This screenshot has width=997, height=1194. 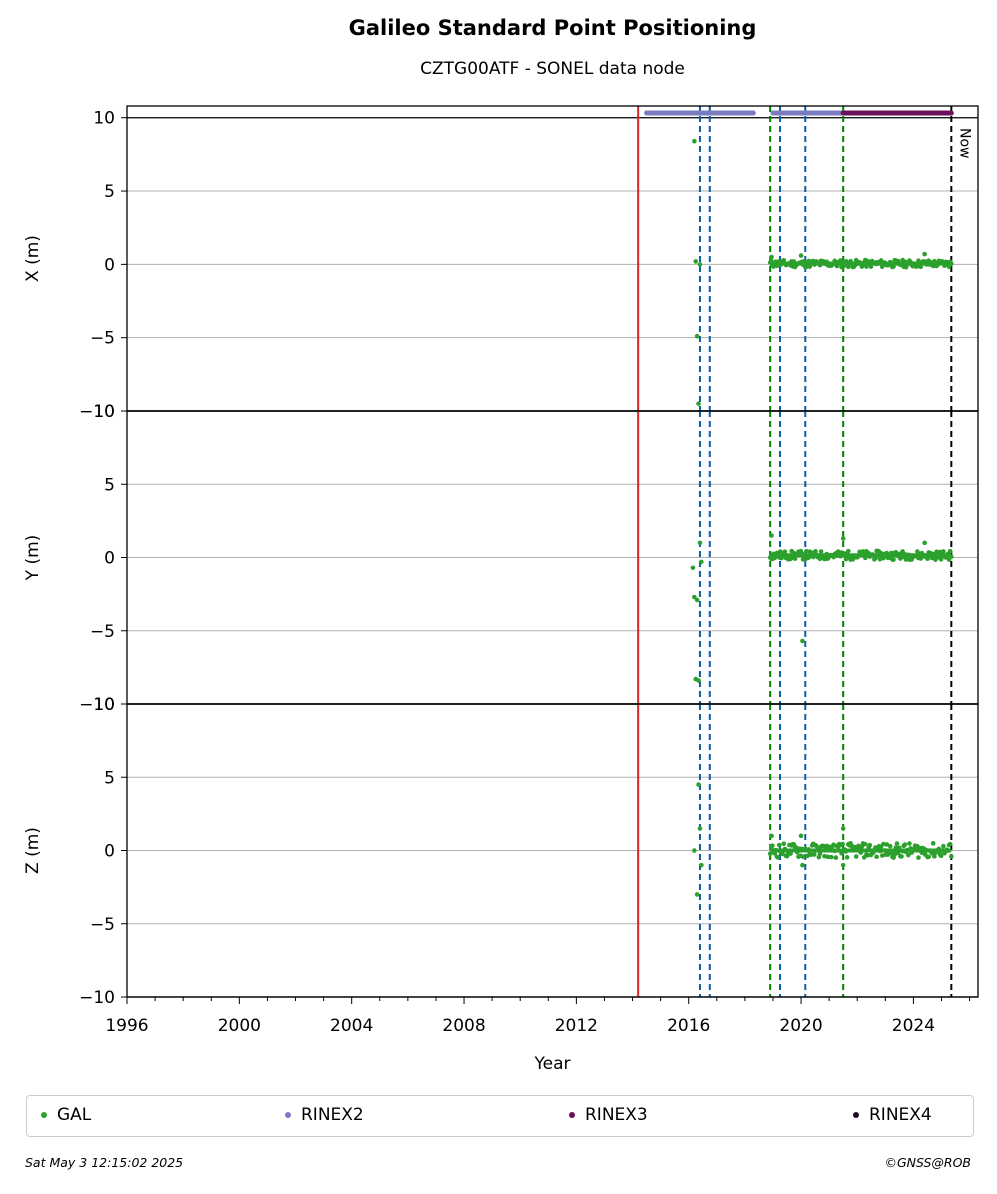 What do you see at coordinates (688, 1026) in the screenshot?
I see `x-tick-label: 2016` at bounding box center [688, 1026].